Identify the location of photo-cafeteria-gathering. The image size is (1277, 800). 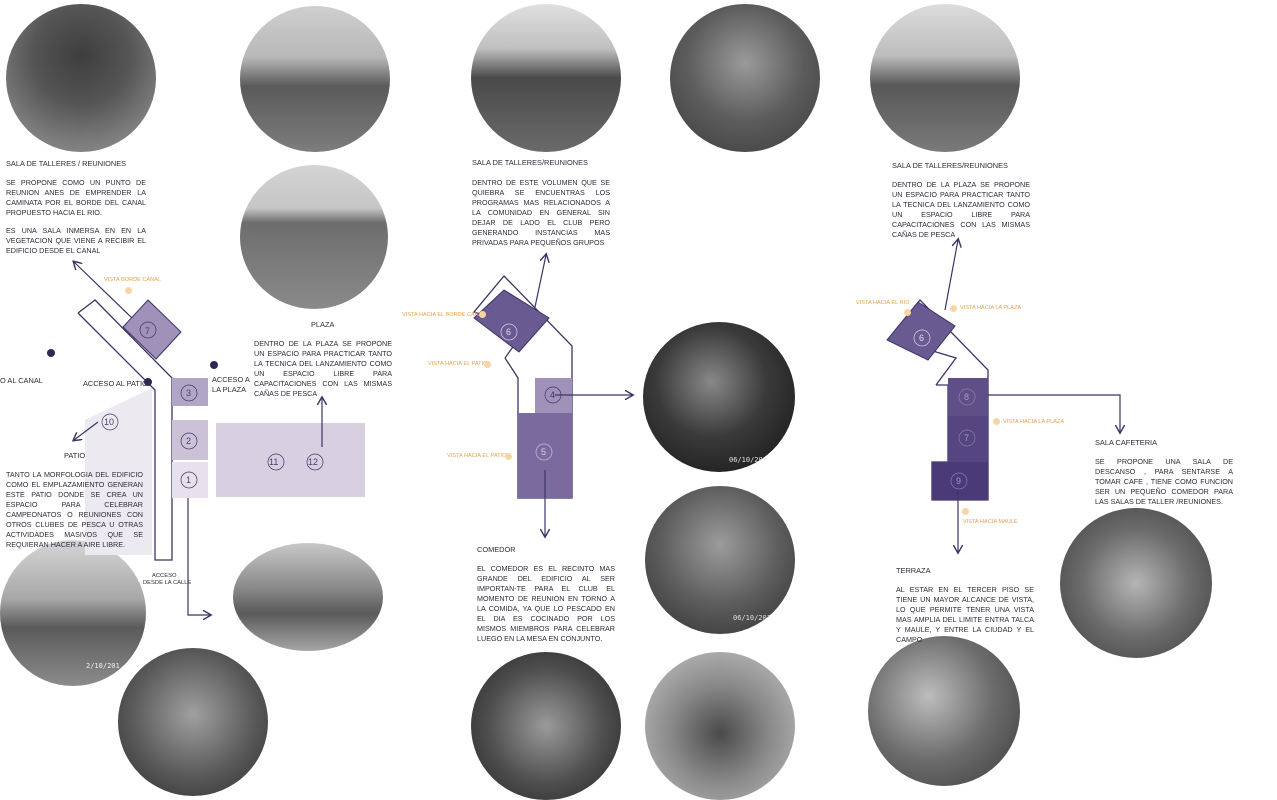
(1136, 583).